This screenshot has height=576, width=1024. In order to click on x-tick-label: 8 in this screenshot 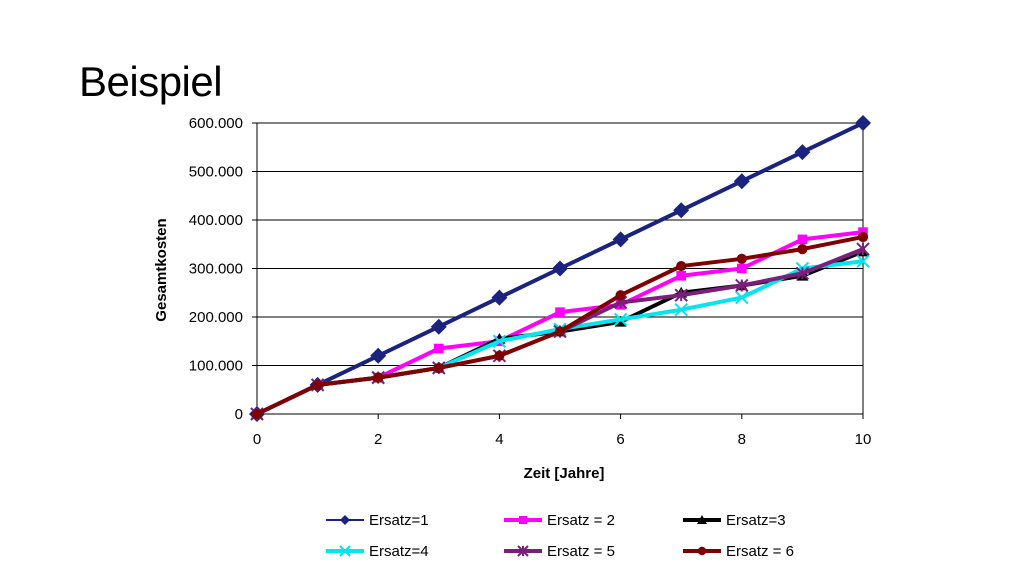, I will do `click(742, 439)`.